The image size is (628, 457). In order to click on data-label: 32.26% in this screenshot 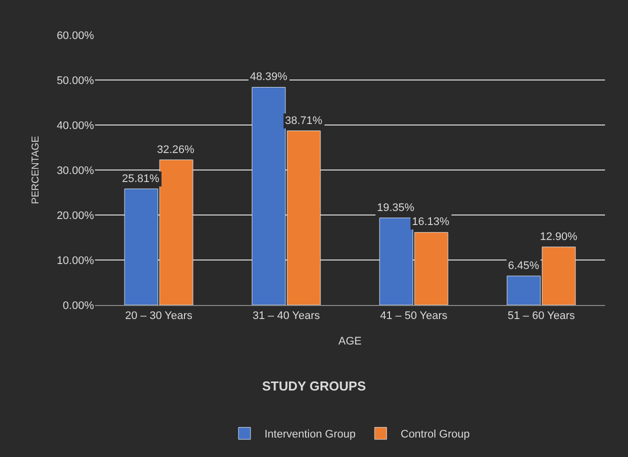, I will do `click(176, 150)`.